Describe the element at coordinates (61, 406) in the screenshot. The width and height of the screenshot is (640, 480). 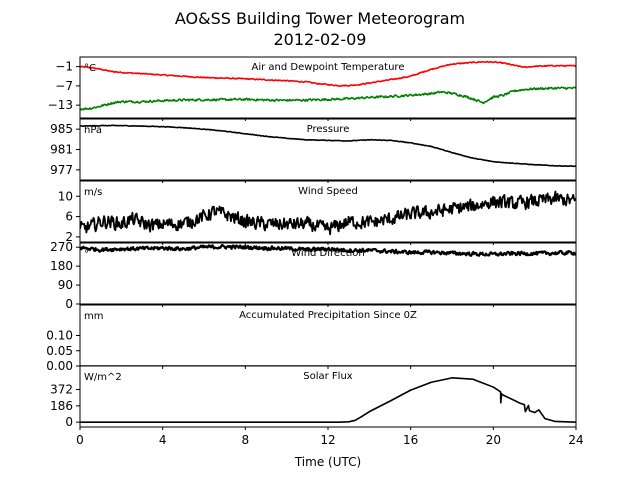
I see `ytick-label-solar: 186` at that location.